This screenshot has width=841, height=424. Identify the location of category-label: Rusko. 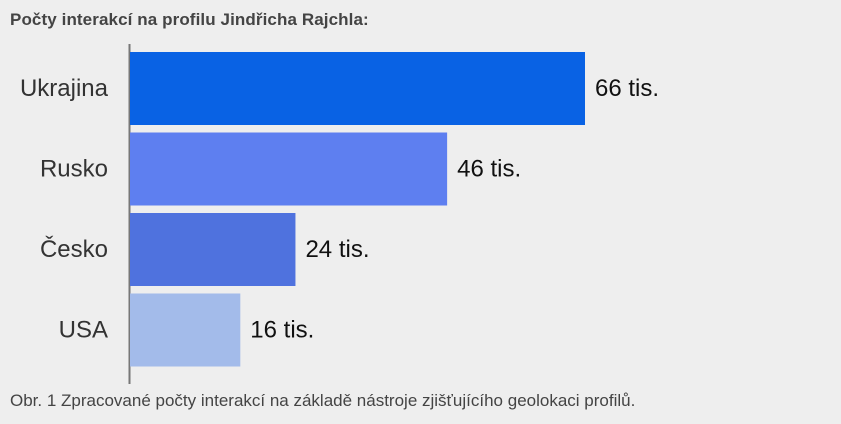
(74, 169).